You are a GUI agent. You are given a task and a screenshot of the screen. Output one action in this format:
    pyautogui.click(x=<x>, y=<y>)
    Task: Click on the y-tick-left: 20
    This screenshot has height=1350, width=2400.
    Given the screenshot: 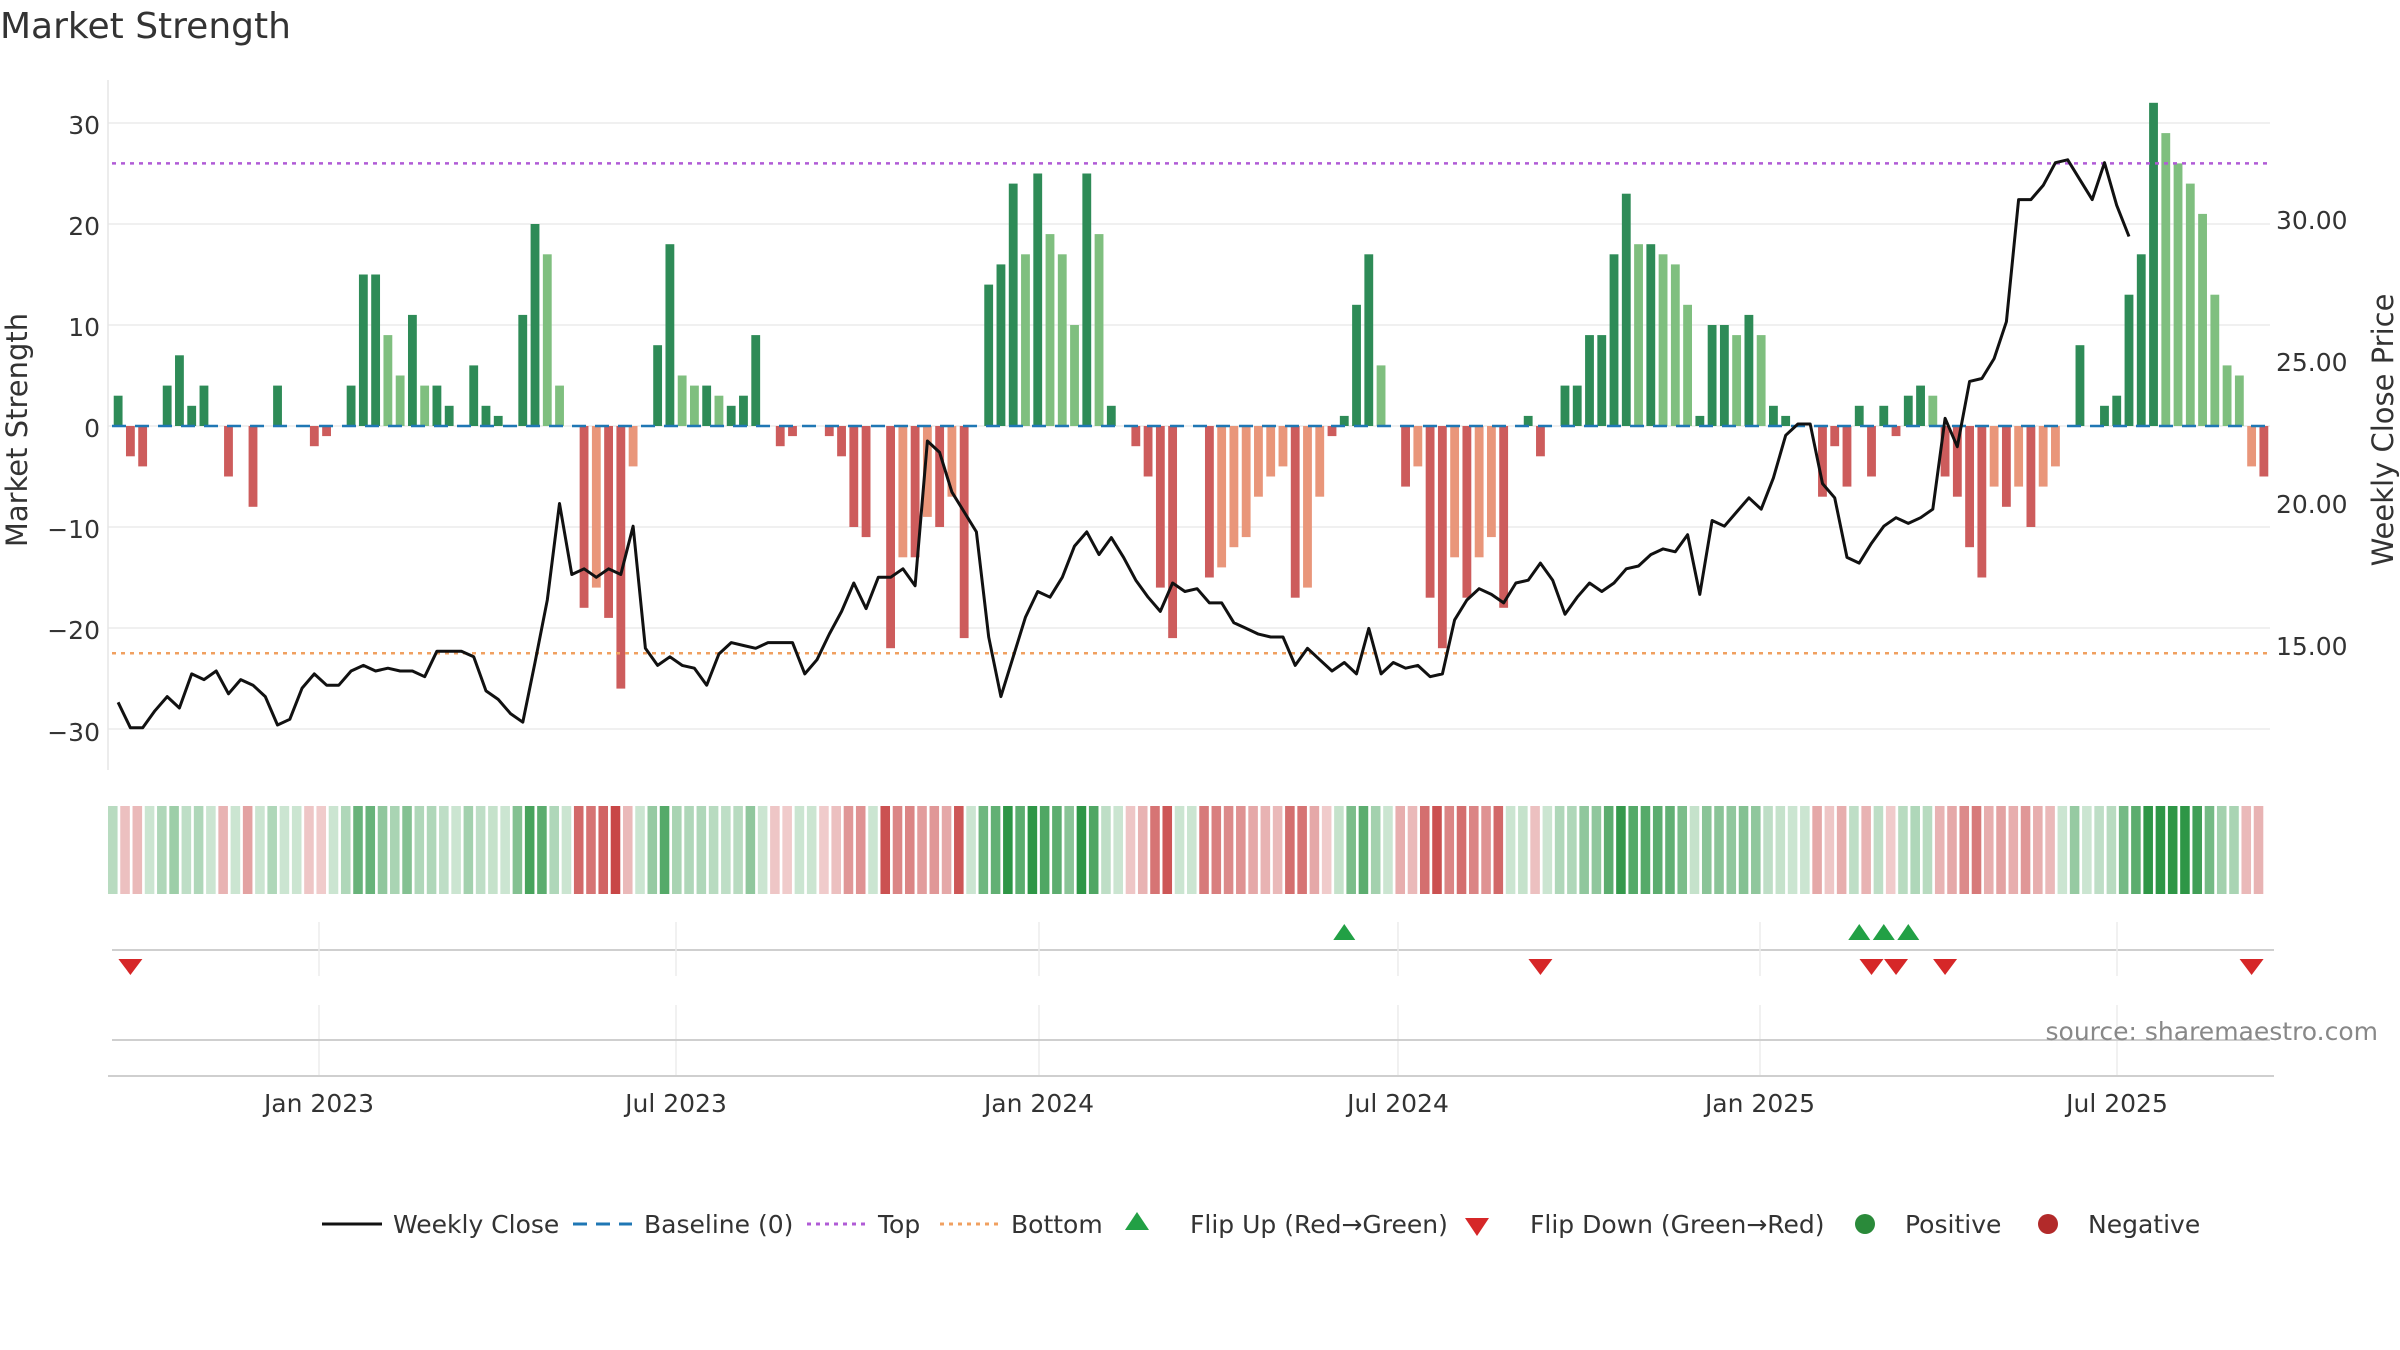 What is the action you would take?
    pyautogui.click(x=84, y=226)
    